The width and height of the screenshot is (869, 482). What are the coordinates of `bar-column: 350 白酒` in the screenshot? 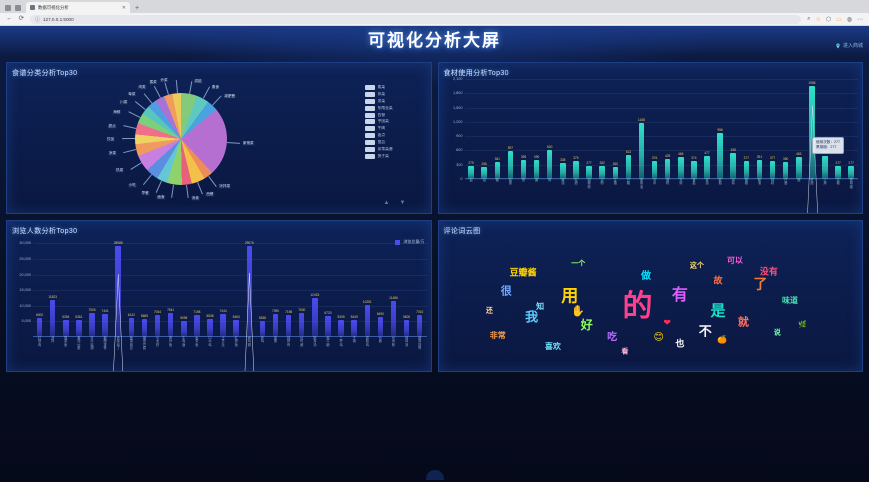 It's located at (785, 132).